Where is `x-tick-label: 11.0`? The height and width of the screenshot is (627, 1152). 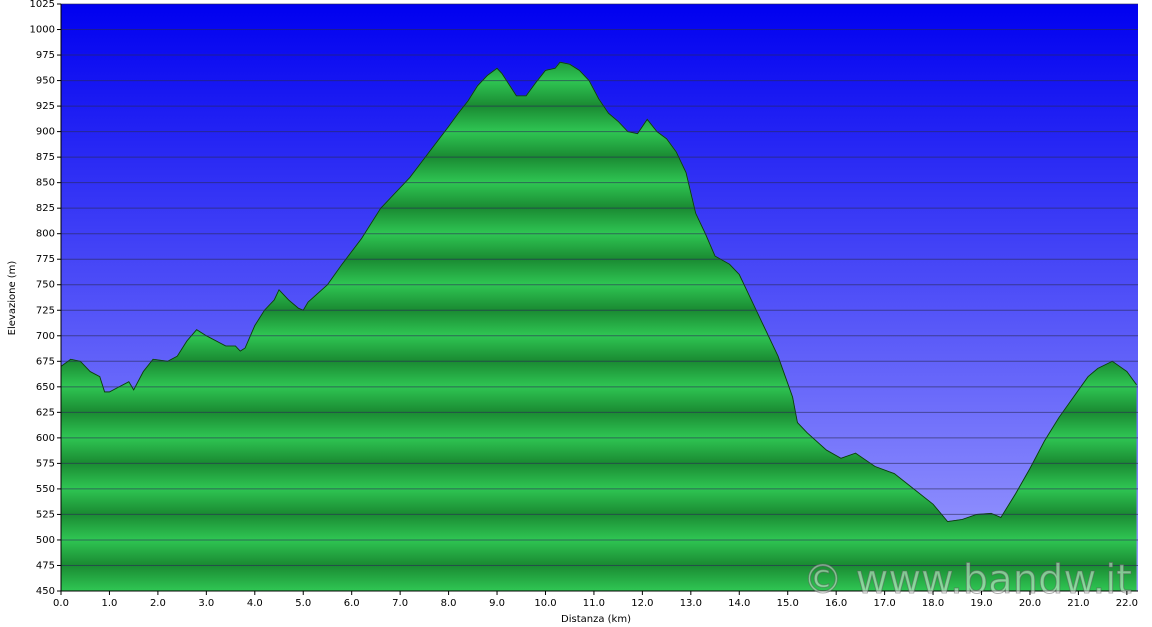 x-tick-label: 11.0 is located at coordinates (594, 603).